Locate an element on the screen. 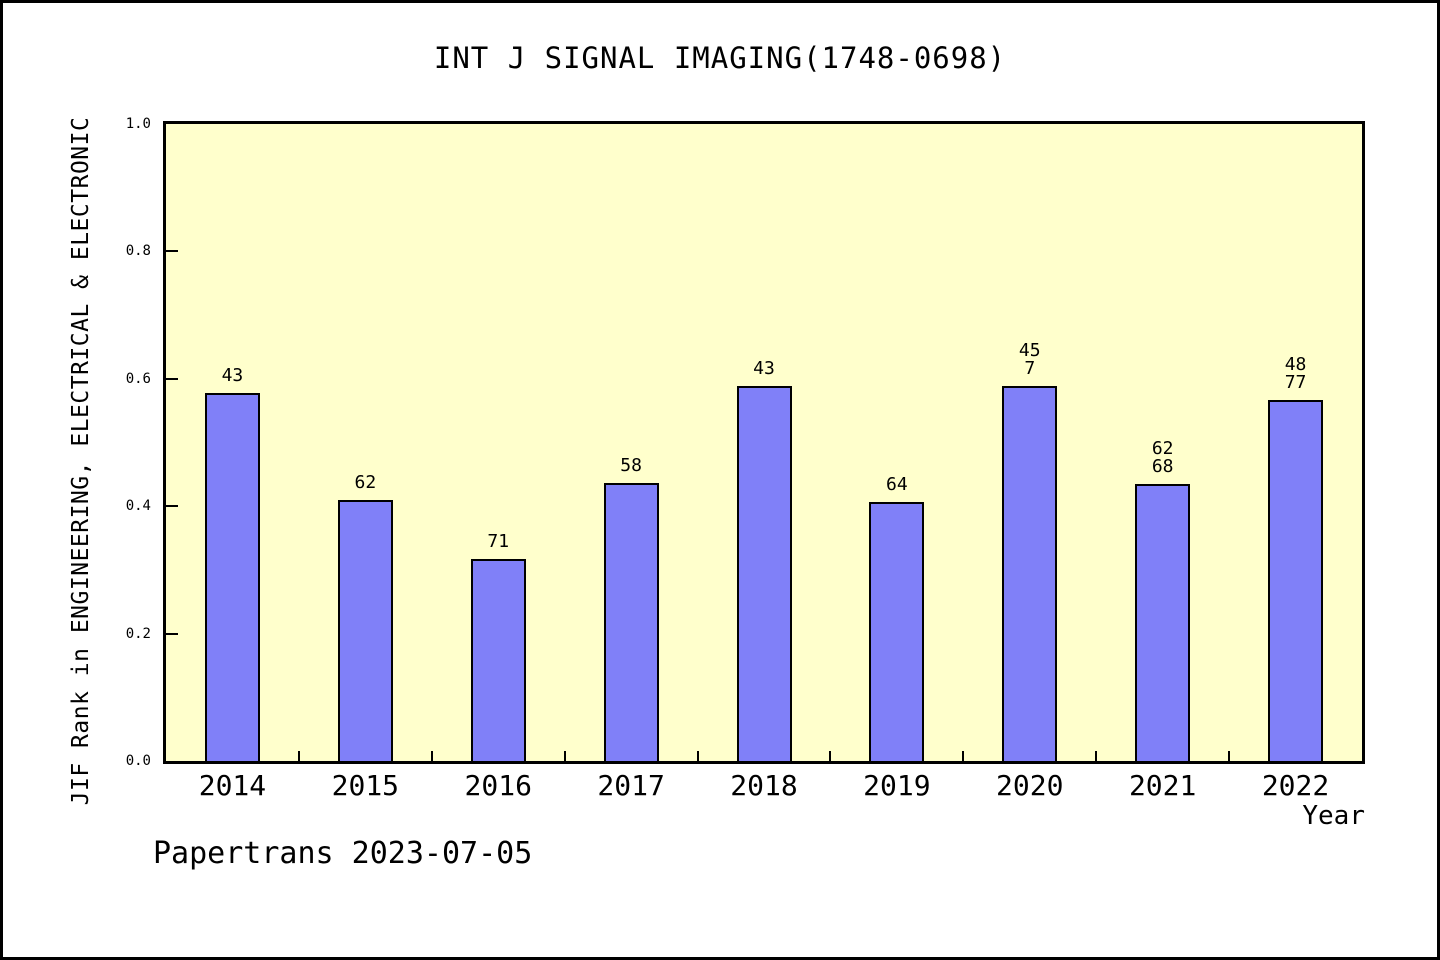 The image size is (1440, 960). y-tick-label: 0.0 is located at coordinates (138, 761).